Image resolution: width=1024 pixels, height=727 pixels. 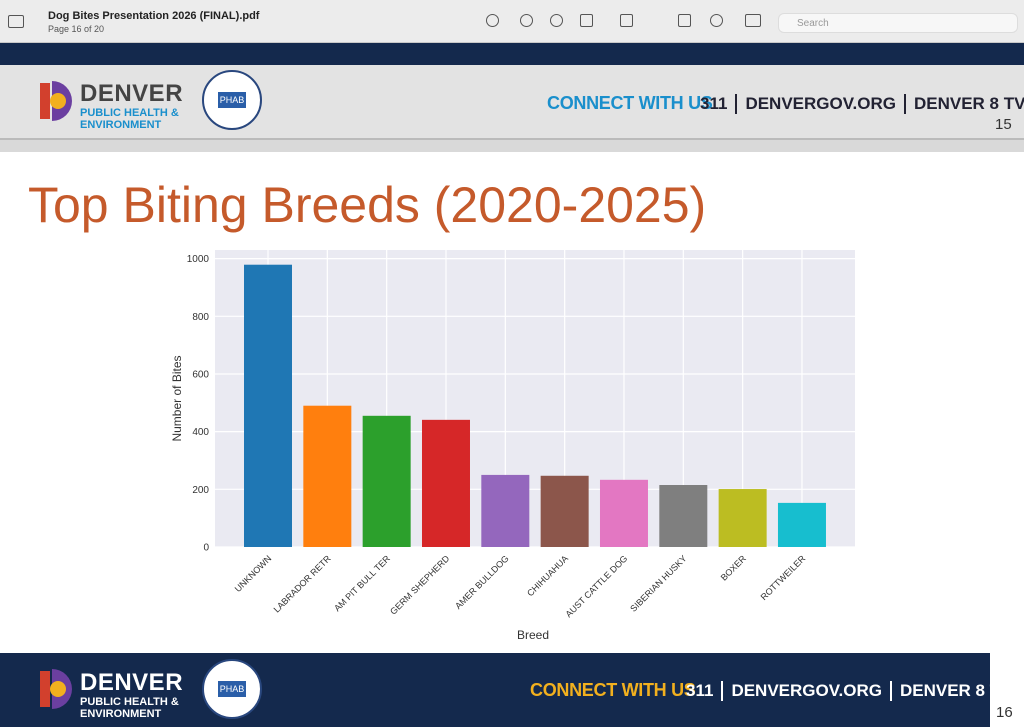 What do you see at coordinates (492, 20) in the screenshot?
I see `info-button` at bounding box center [492, 20].